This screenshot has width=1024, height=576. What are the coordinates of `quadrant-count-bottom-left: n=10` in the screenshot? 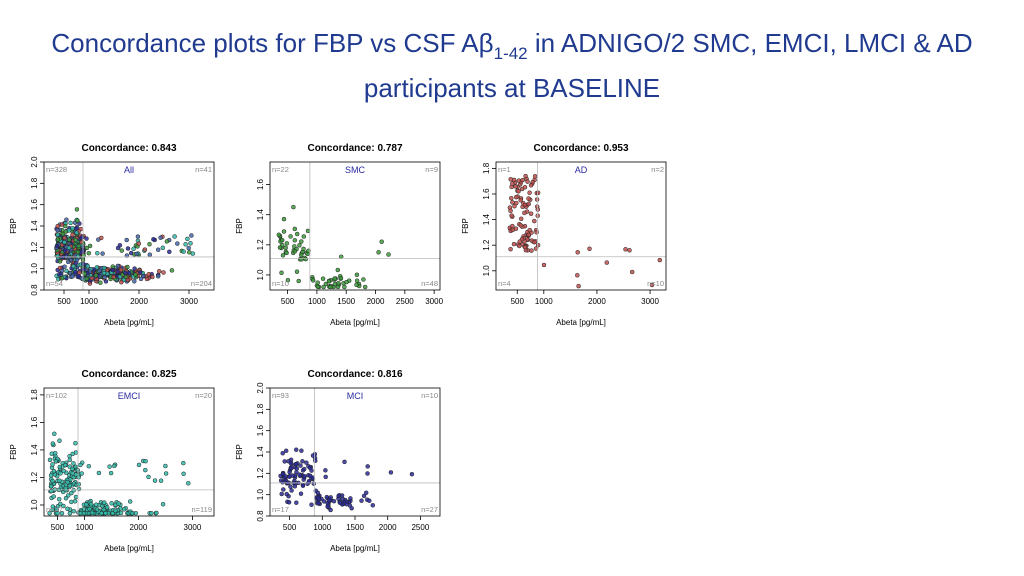 It's located at (280, 283).